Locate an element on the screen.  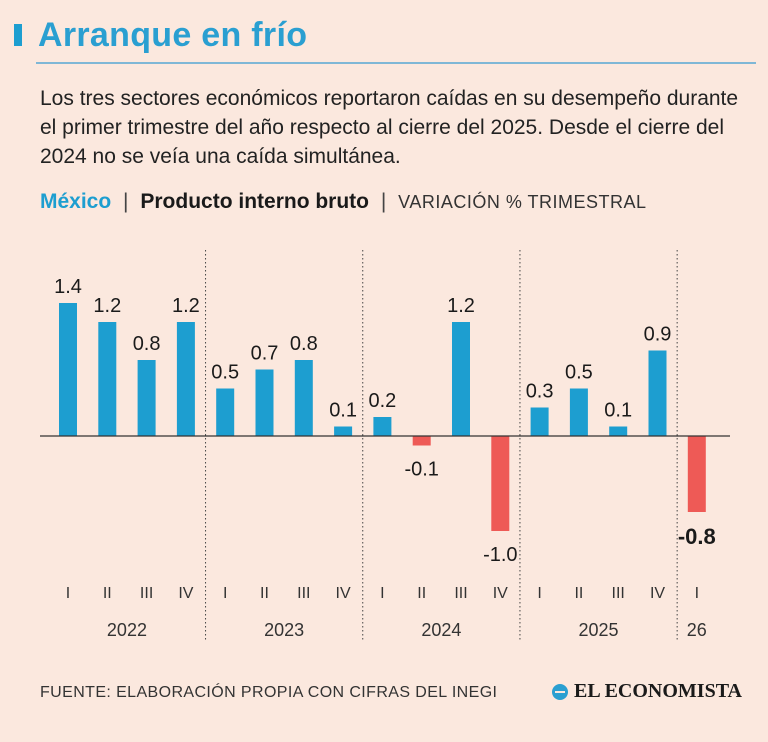
value-label: 0.3 is located at coordinates (540, 392).